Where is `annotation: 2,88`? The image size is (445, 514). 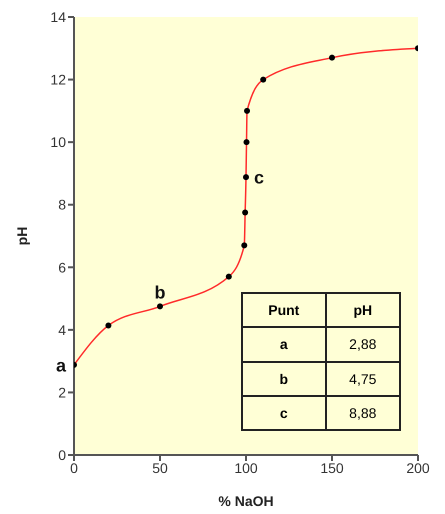 annotation: 2,88 is located at coordinates (363, 344).